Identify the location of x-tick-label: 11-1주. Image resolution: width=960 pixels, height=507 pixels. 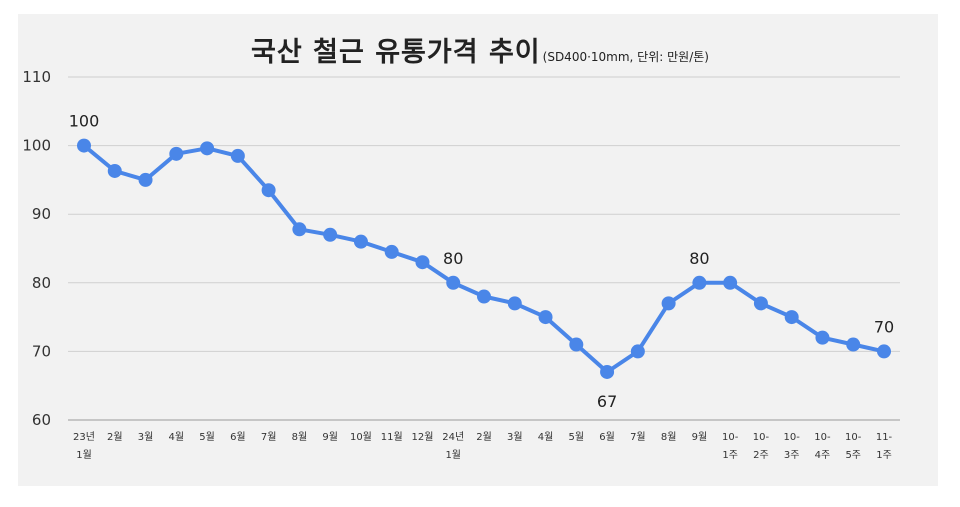
(884, 446).